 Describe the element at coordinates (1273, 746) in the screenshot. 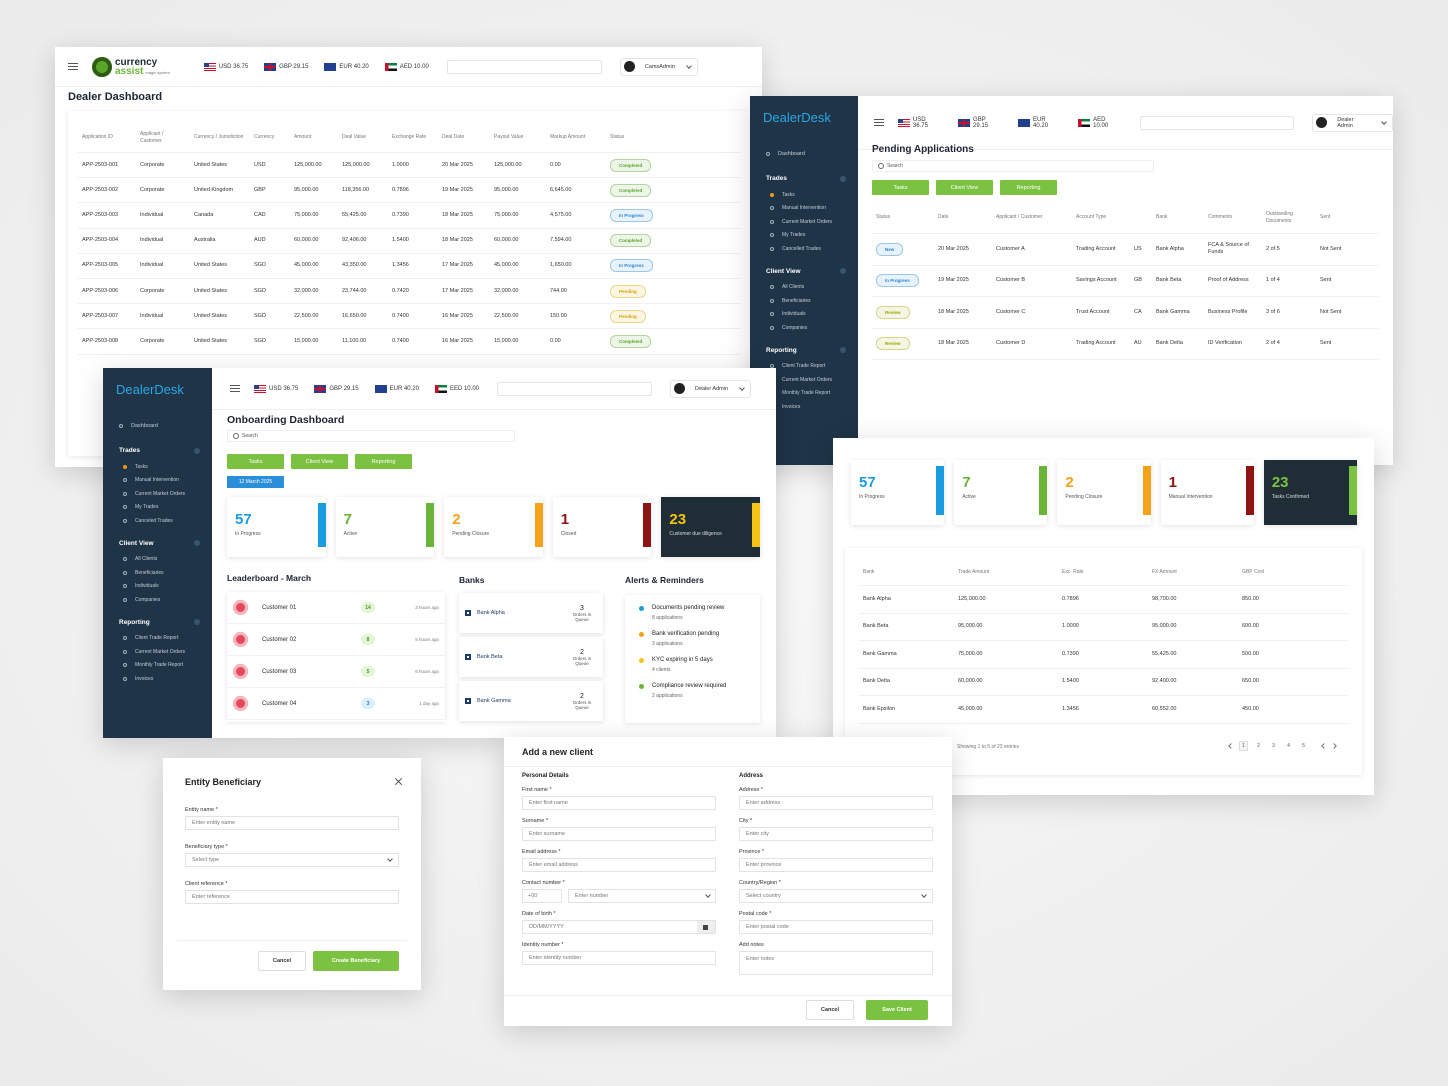

I see `page-button: 3` at that location.